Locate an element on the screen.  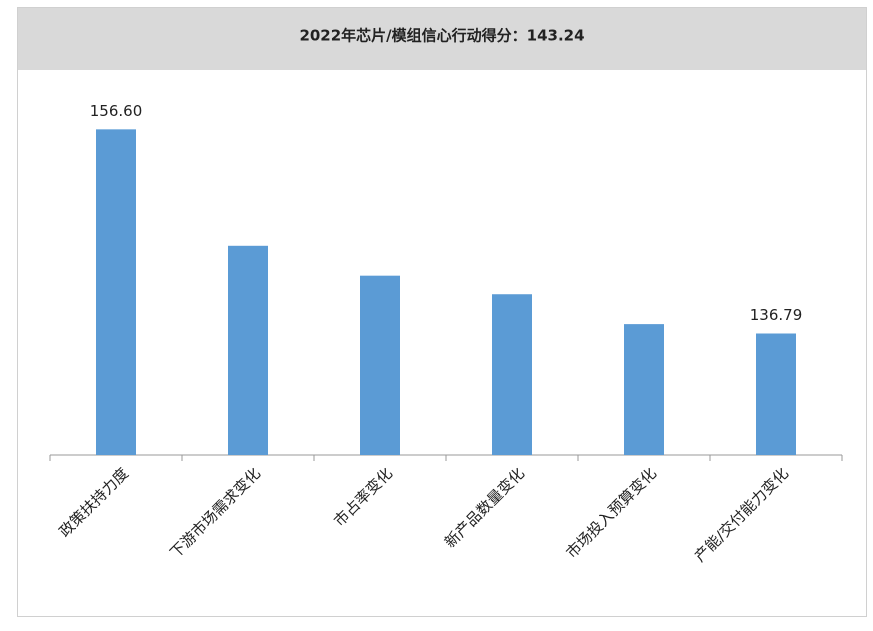
chart-title: 2022年芯片/模组信心行动得分：143.24 is located at coordinates (441, 36).